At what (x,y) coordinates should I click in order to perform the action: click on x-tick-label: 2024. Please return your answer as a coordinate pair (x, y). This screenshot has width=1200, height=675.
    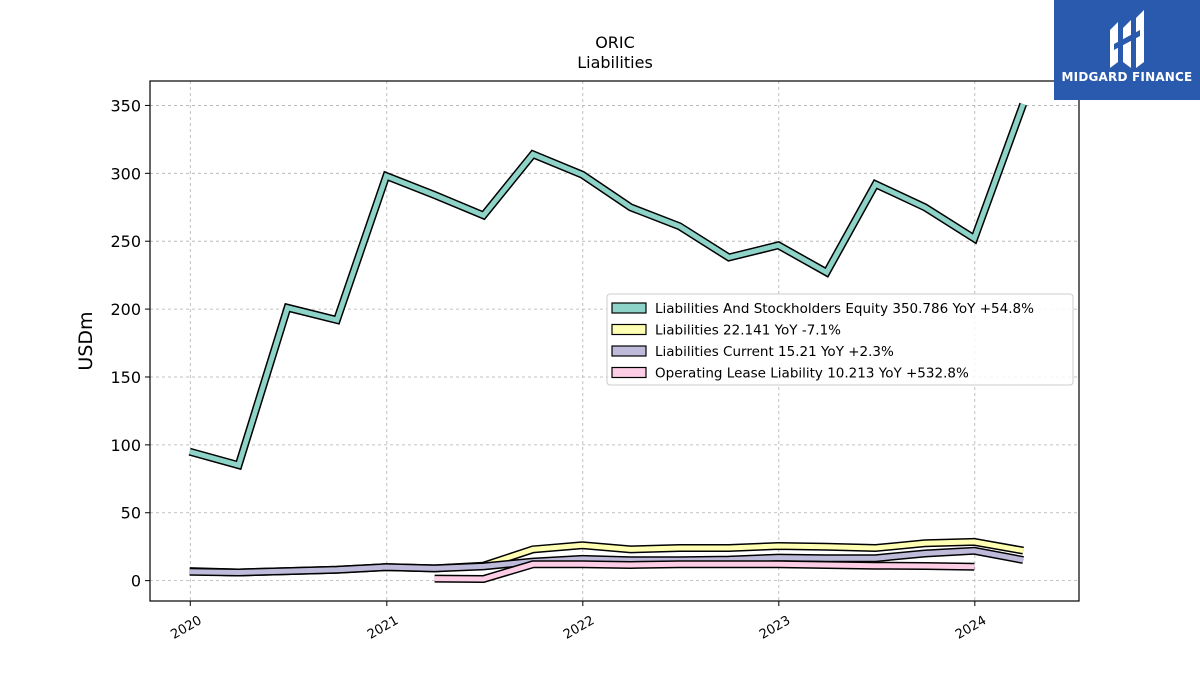
    Looking at the image, I should click on (971, 628).